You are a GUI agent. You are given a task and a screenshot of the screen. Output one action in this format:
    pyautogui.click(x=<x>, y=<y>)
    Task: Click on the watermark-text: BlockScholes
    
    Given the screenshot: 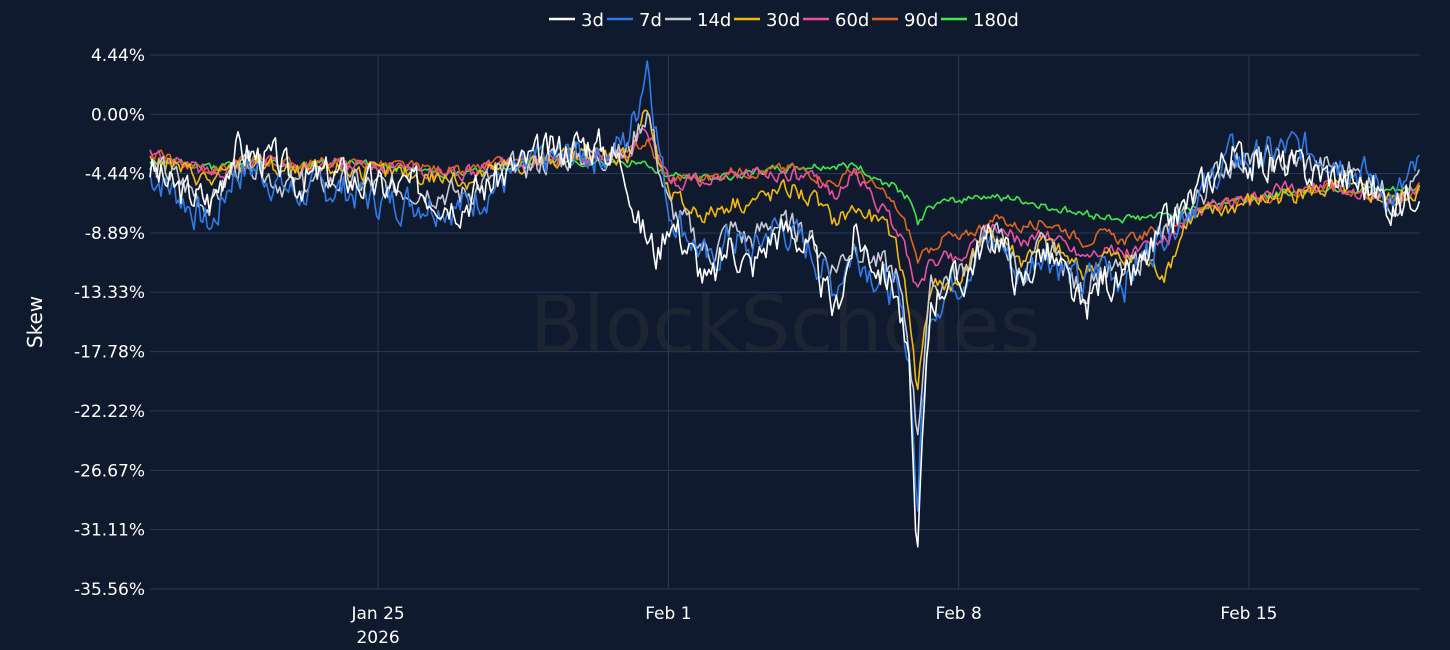 What is the action you would take?
    pyautogui.click(x=785, y=326)
    